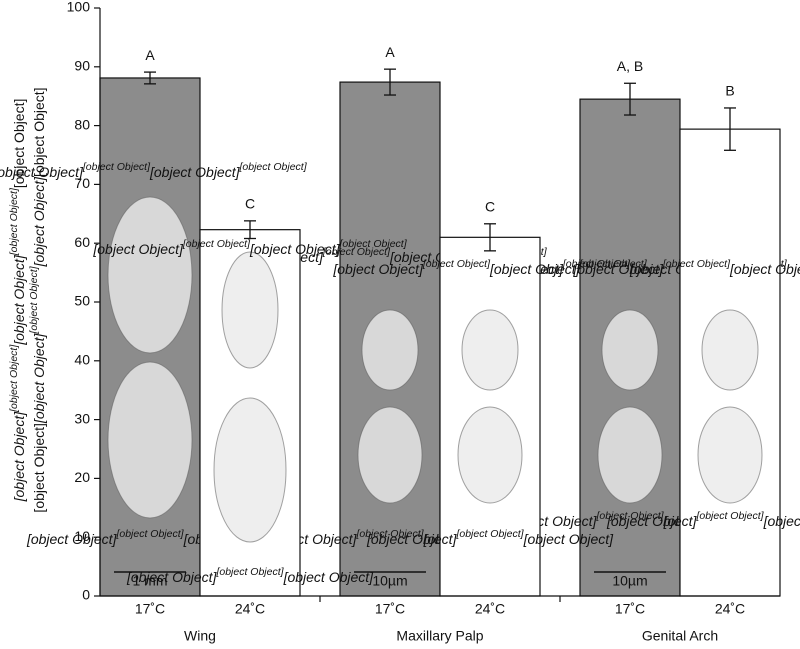  Describe the element at coordinates (82, 301) in the screenshot. I see `y-tick-label: 50` at that location.